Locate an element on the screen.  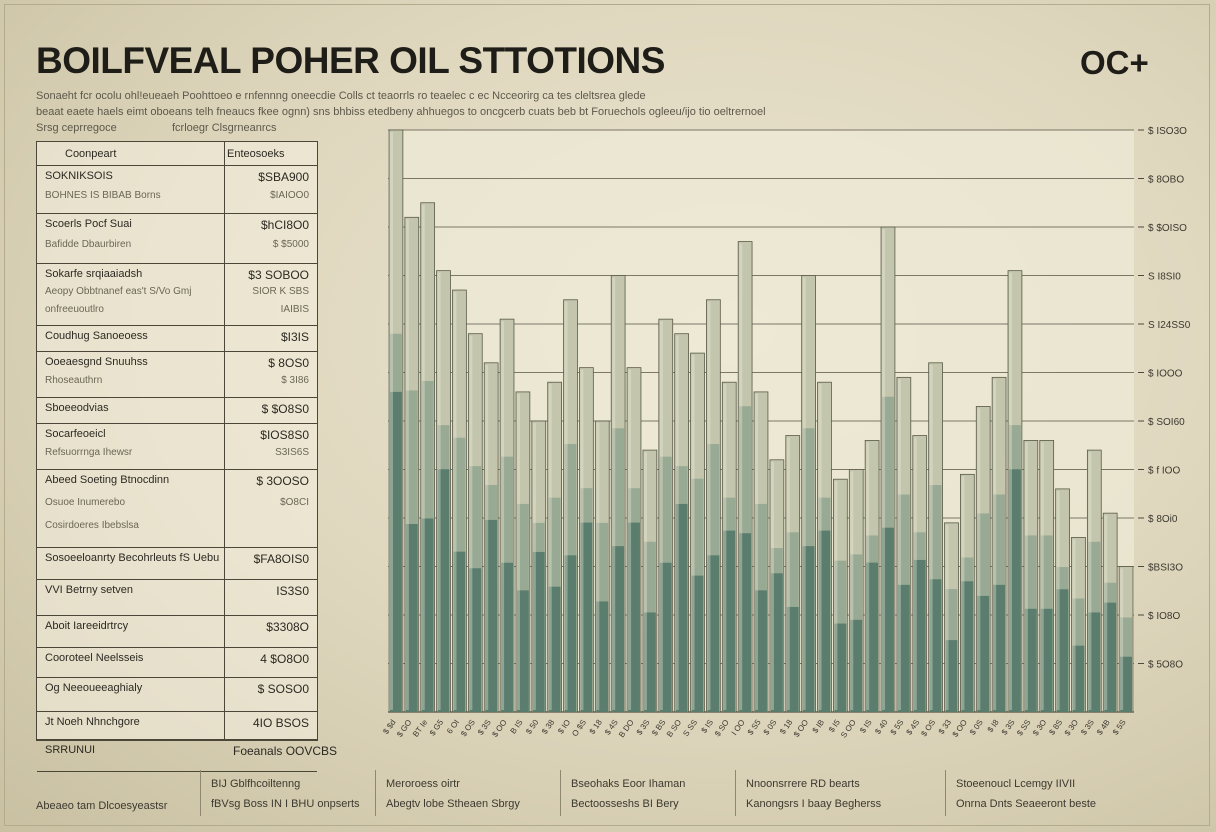
row-label: Osuoe Inumerebo is located at coordinates (85, 502).